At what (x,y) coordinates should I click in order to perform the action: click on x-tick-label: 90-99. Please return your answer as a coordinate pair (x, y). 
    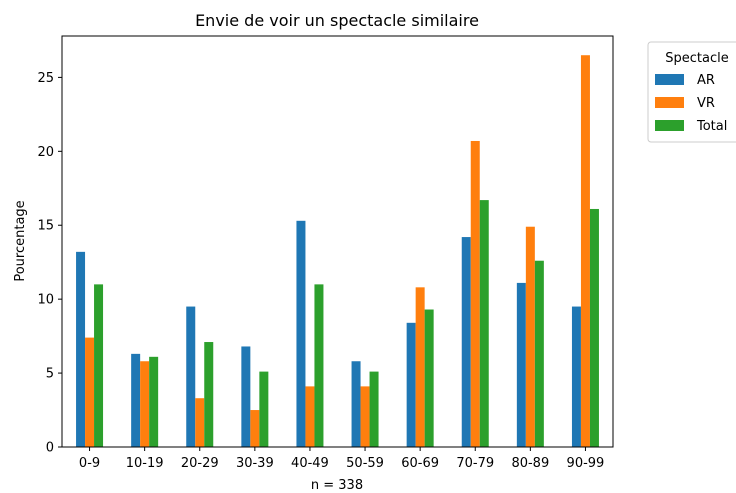
    Looking at the image, I should click on (586, 463).